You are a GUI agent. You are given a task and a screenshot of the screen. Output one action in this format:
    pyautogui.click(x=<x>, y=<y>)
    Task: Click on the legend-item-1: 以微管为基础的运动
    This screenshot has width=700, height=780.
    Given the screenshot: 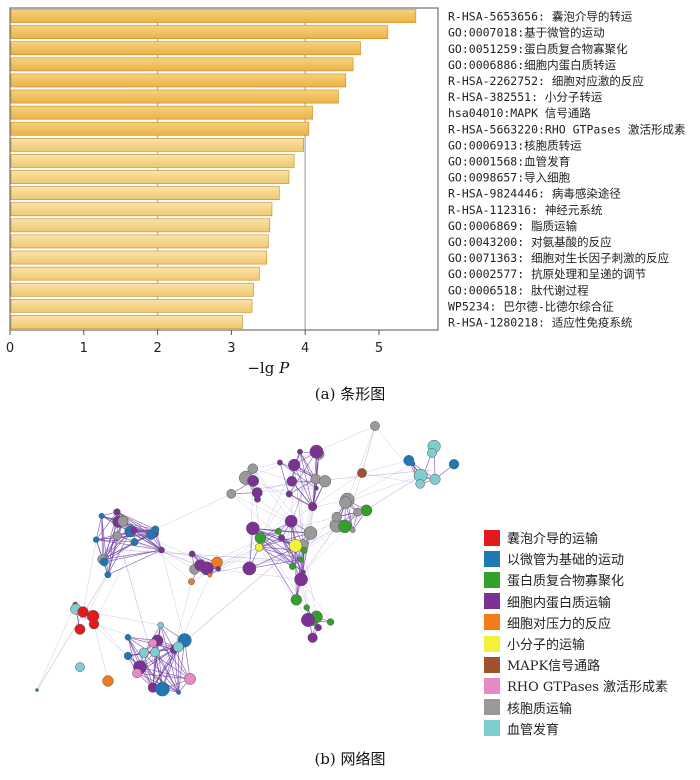 What is the action you would take?
    pyautogui.click(x=576, y=558)
    